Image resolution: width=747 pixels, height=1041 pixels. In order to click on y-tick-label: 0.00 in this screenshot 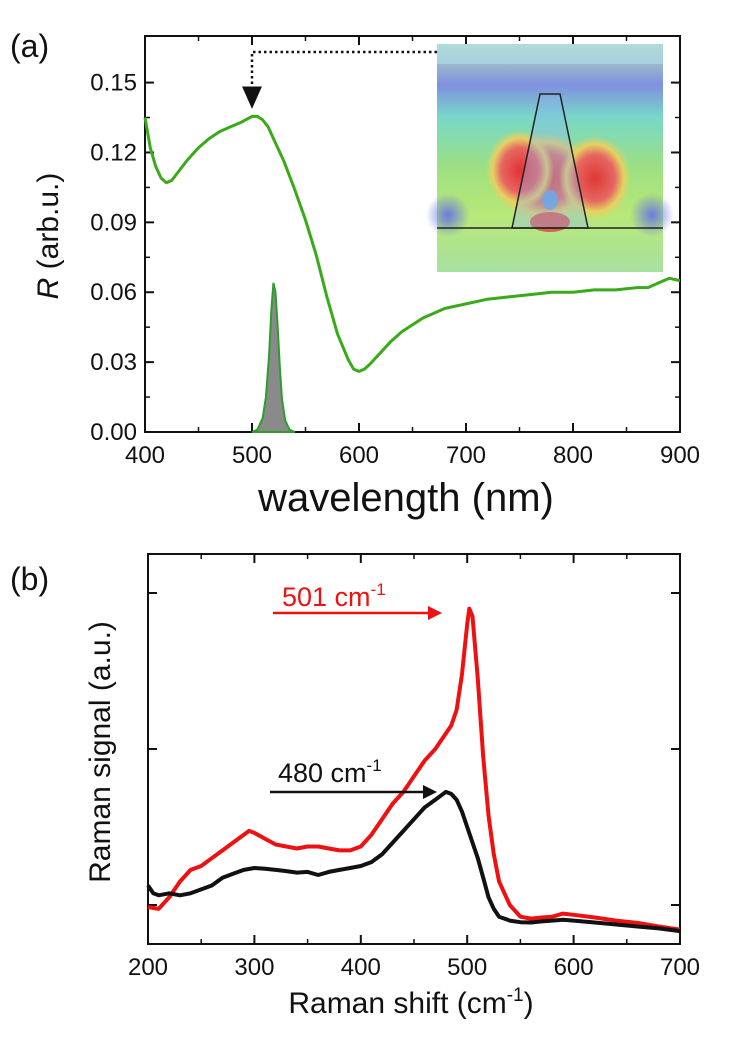, I will do `click(113, 432)`.